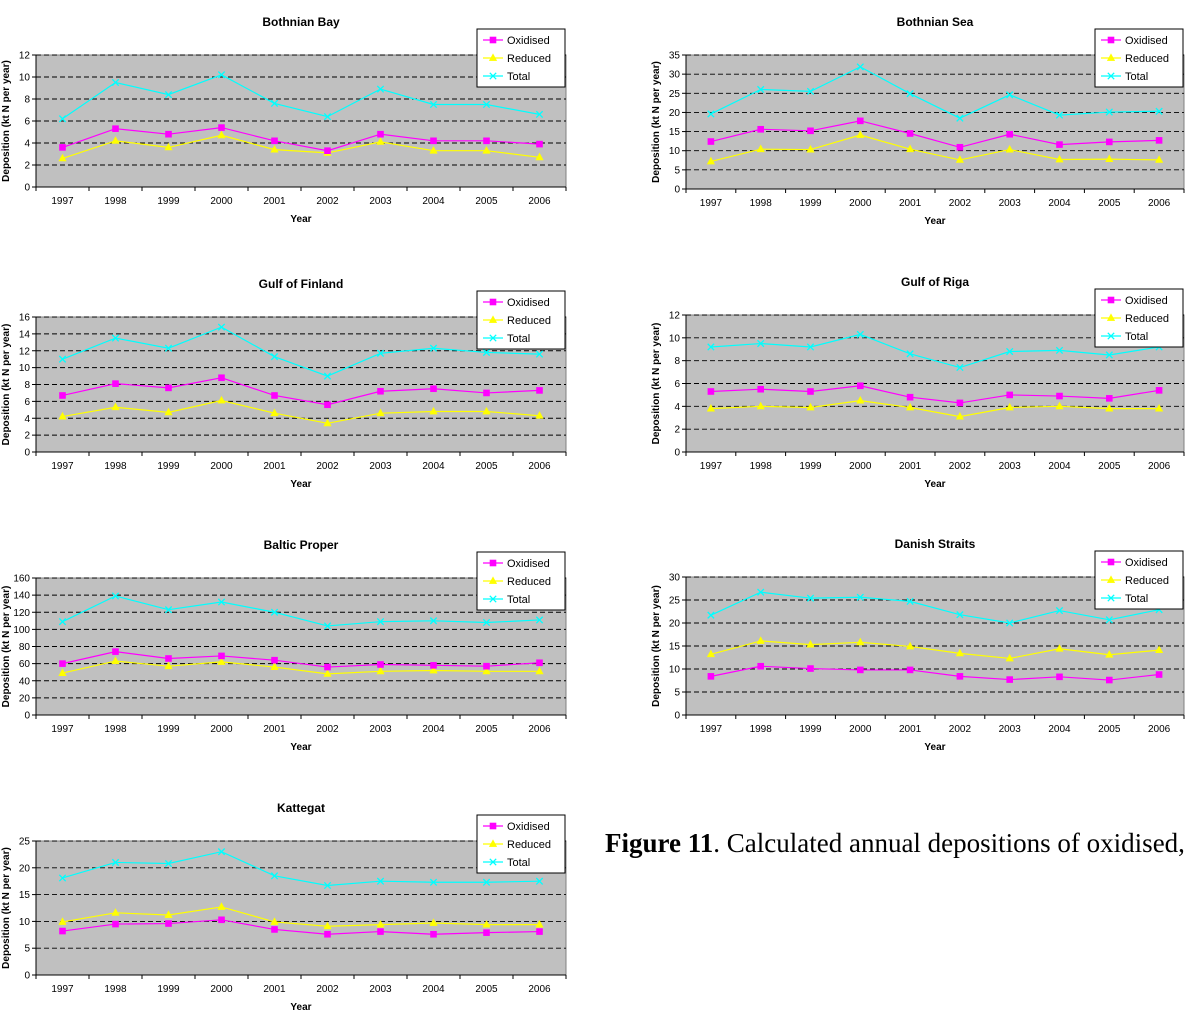 This screenshot has width=1192, height=1021. Describe the element at coordinates (1111, 300) in the screenshot. I see `legend-marker-oxidised` at that location.